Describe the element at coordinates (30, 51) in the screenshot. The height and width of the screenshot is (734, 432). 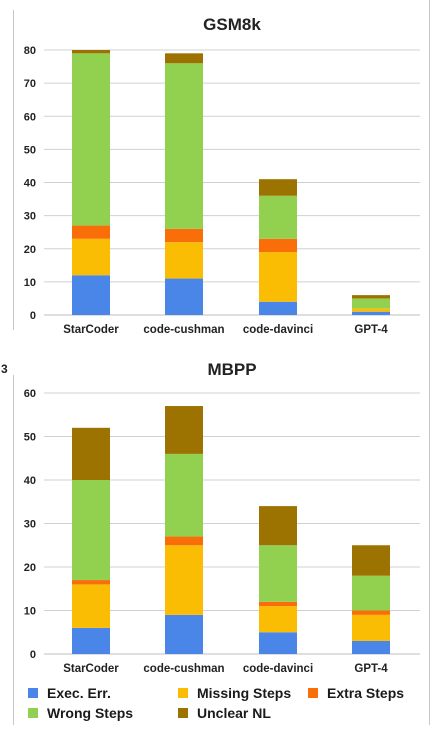
I see `chart1-y-tick-label: 80` at that location.